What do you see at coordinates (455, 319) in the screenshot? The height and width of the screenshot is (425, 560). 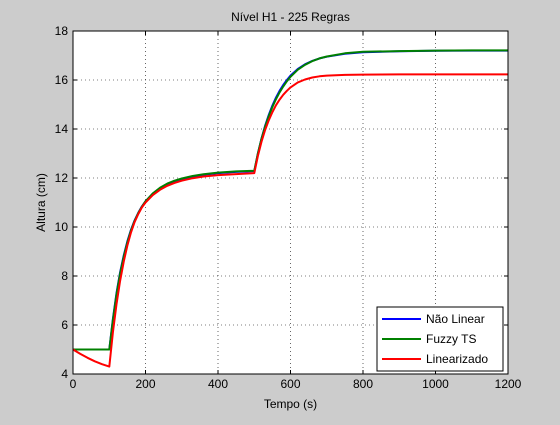 I see `legend-label: Não Linear` at bounding box center [455, 319].